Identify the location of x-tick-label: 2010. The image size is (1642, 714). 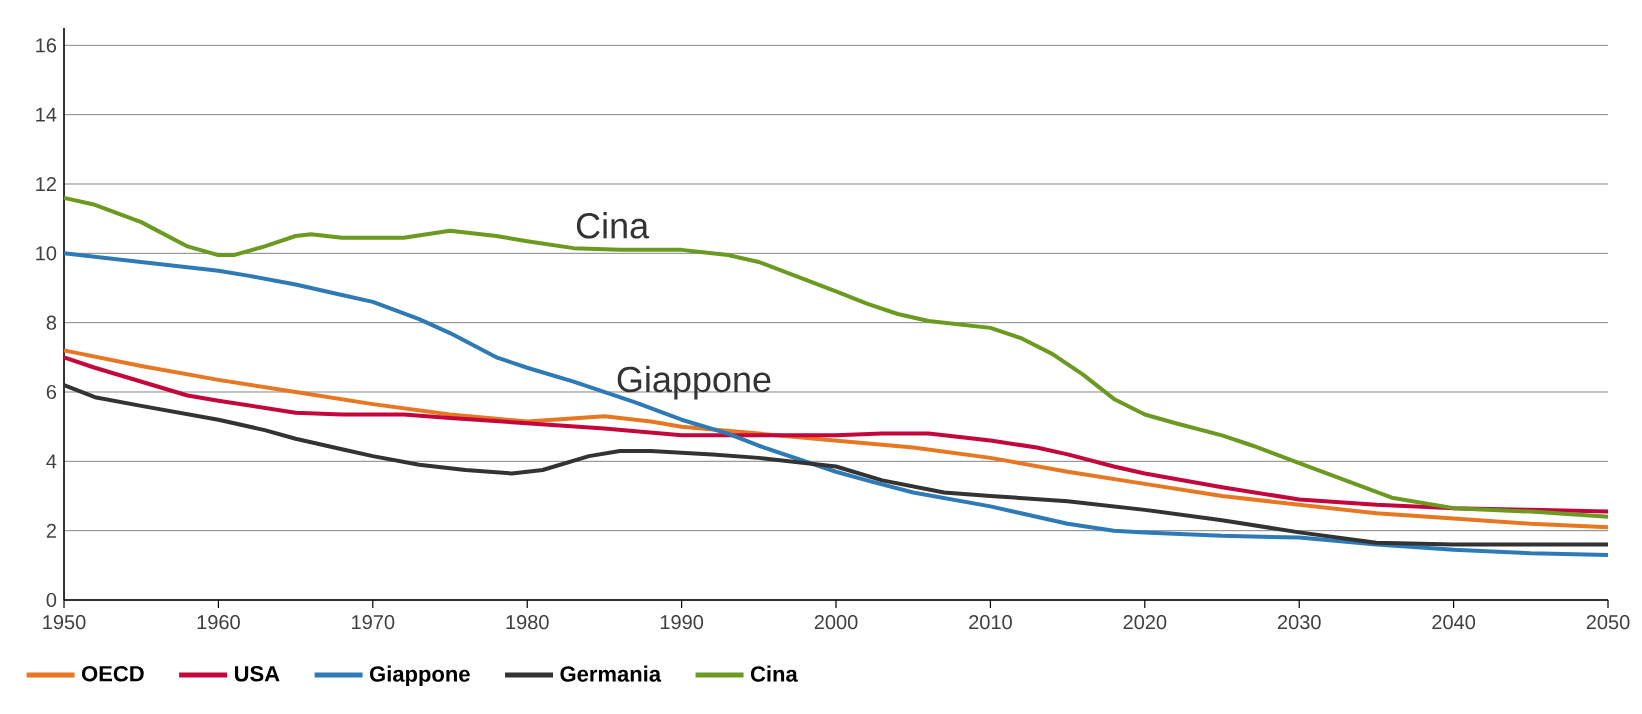
(990, 622).